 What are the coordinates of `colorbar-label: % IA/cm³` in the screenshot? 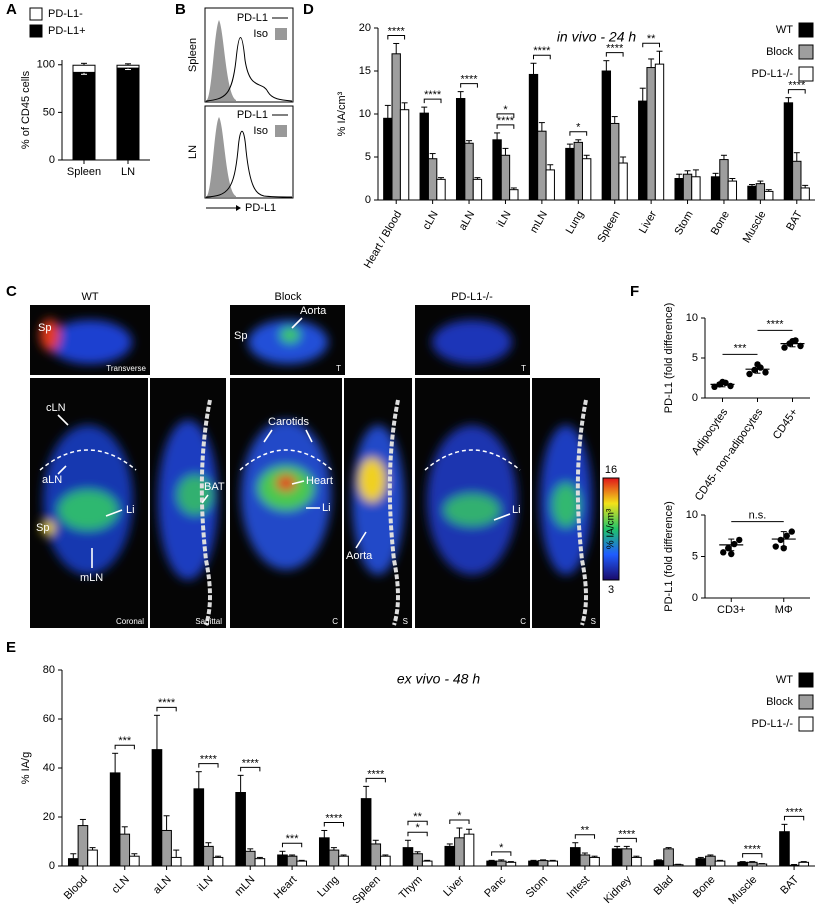 It's located at (611, 528).